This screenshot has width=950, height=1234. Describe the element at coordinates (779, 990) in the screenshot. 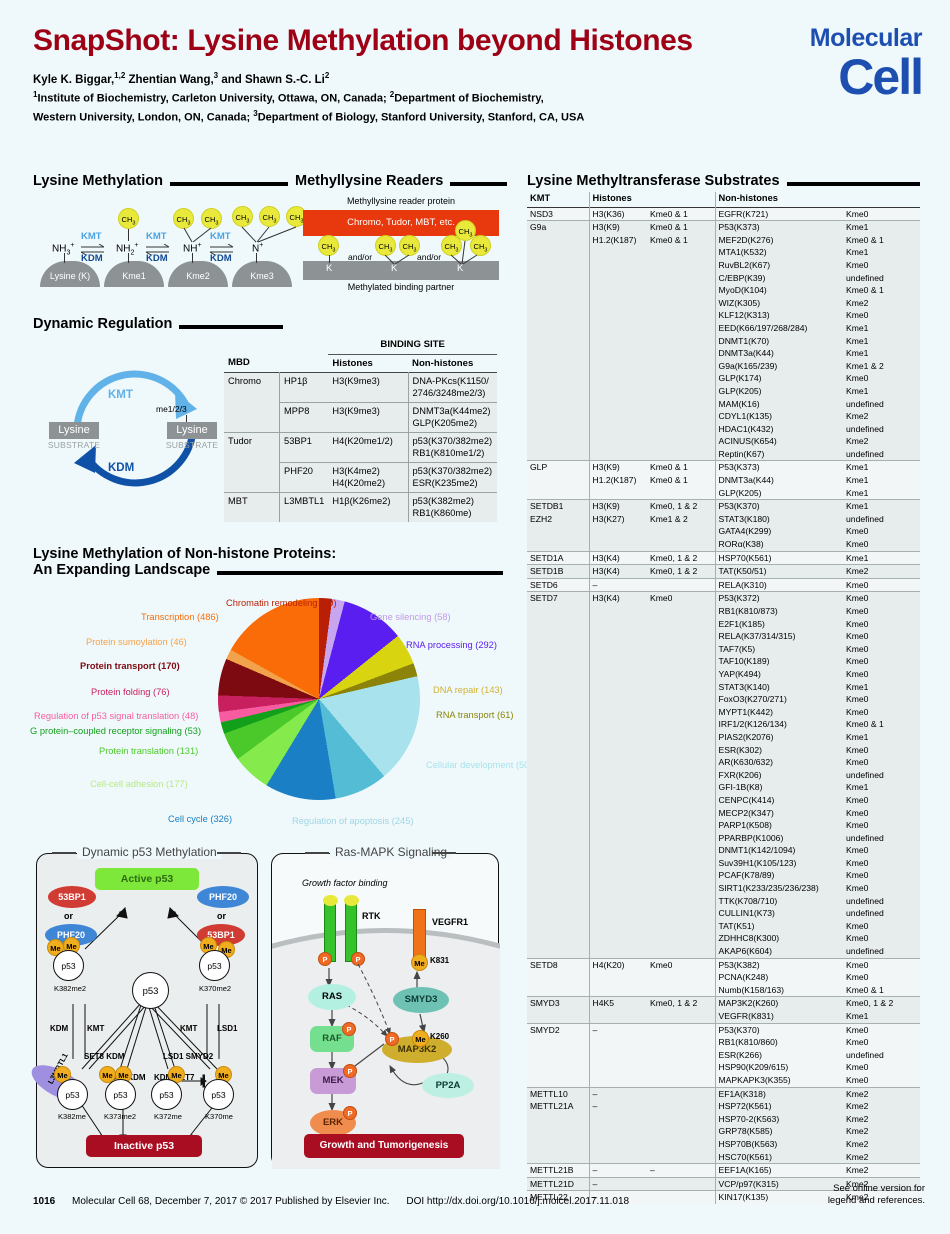

I see `nonhistone-substrate: Numb(K158/163)` at that location.